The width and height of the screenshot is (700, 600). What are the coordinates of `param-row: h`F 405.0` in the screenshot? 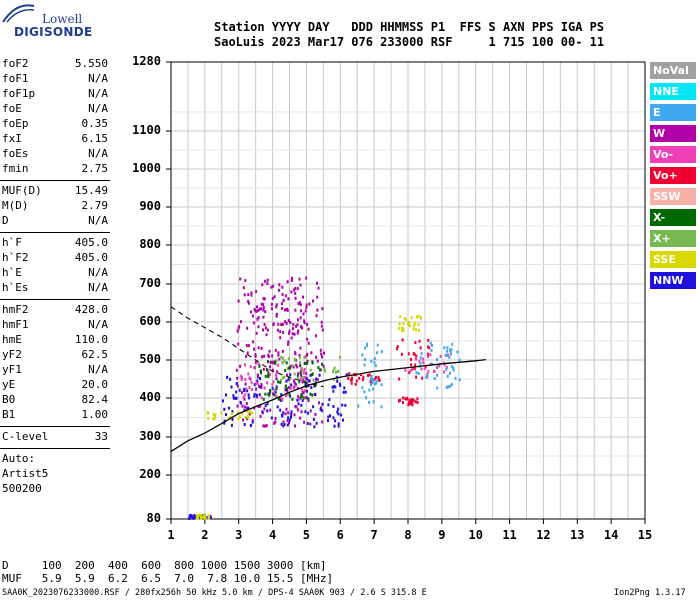 It's located at (55, 243).